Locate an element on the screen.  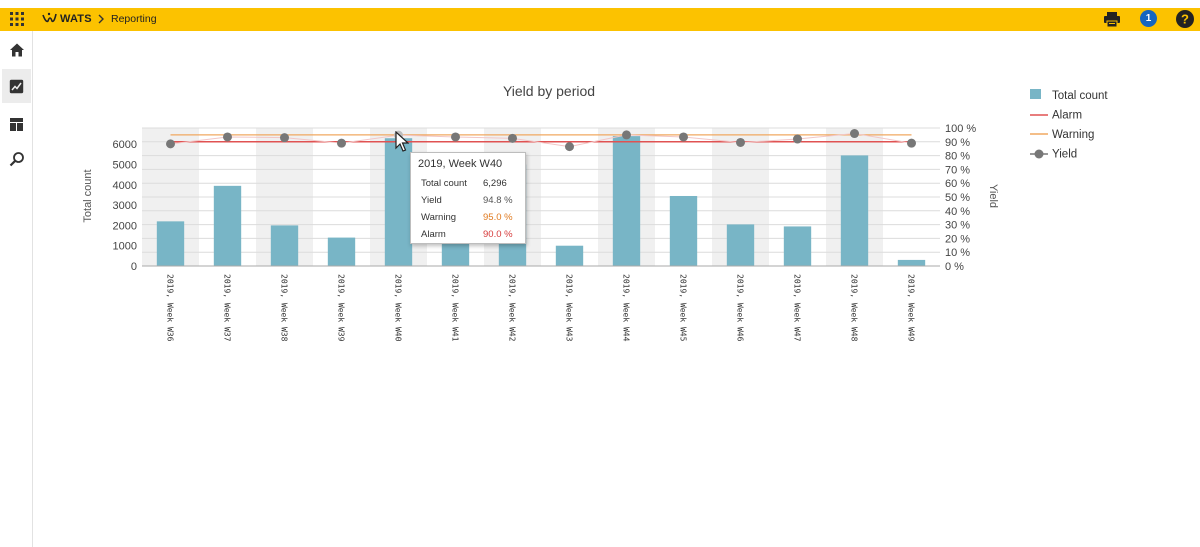
x-tick-label: 2019, Week W47 is located at coordinates (797, 308).